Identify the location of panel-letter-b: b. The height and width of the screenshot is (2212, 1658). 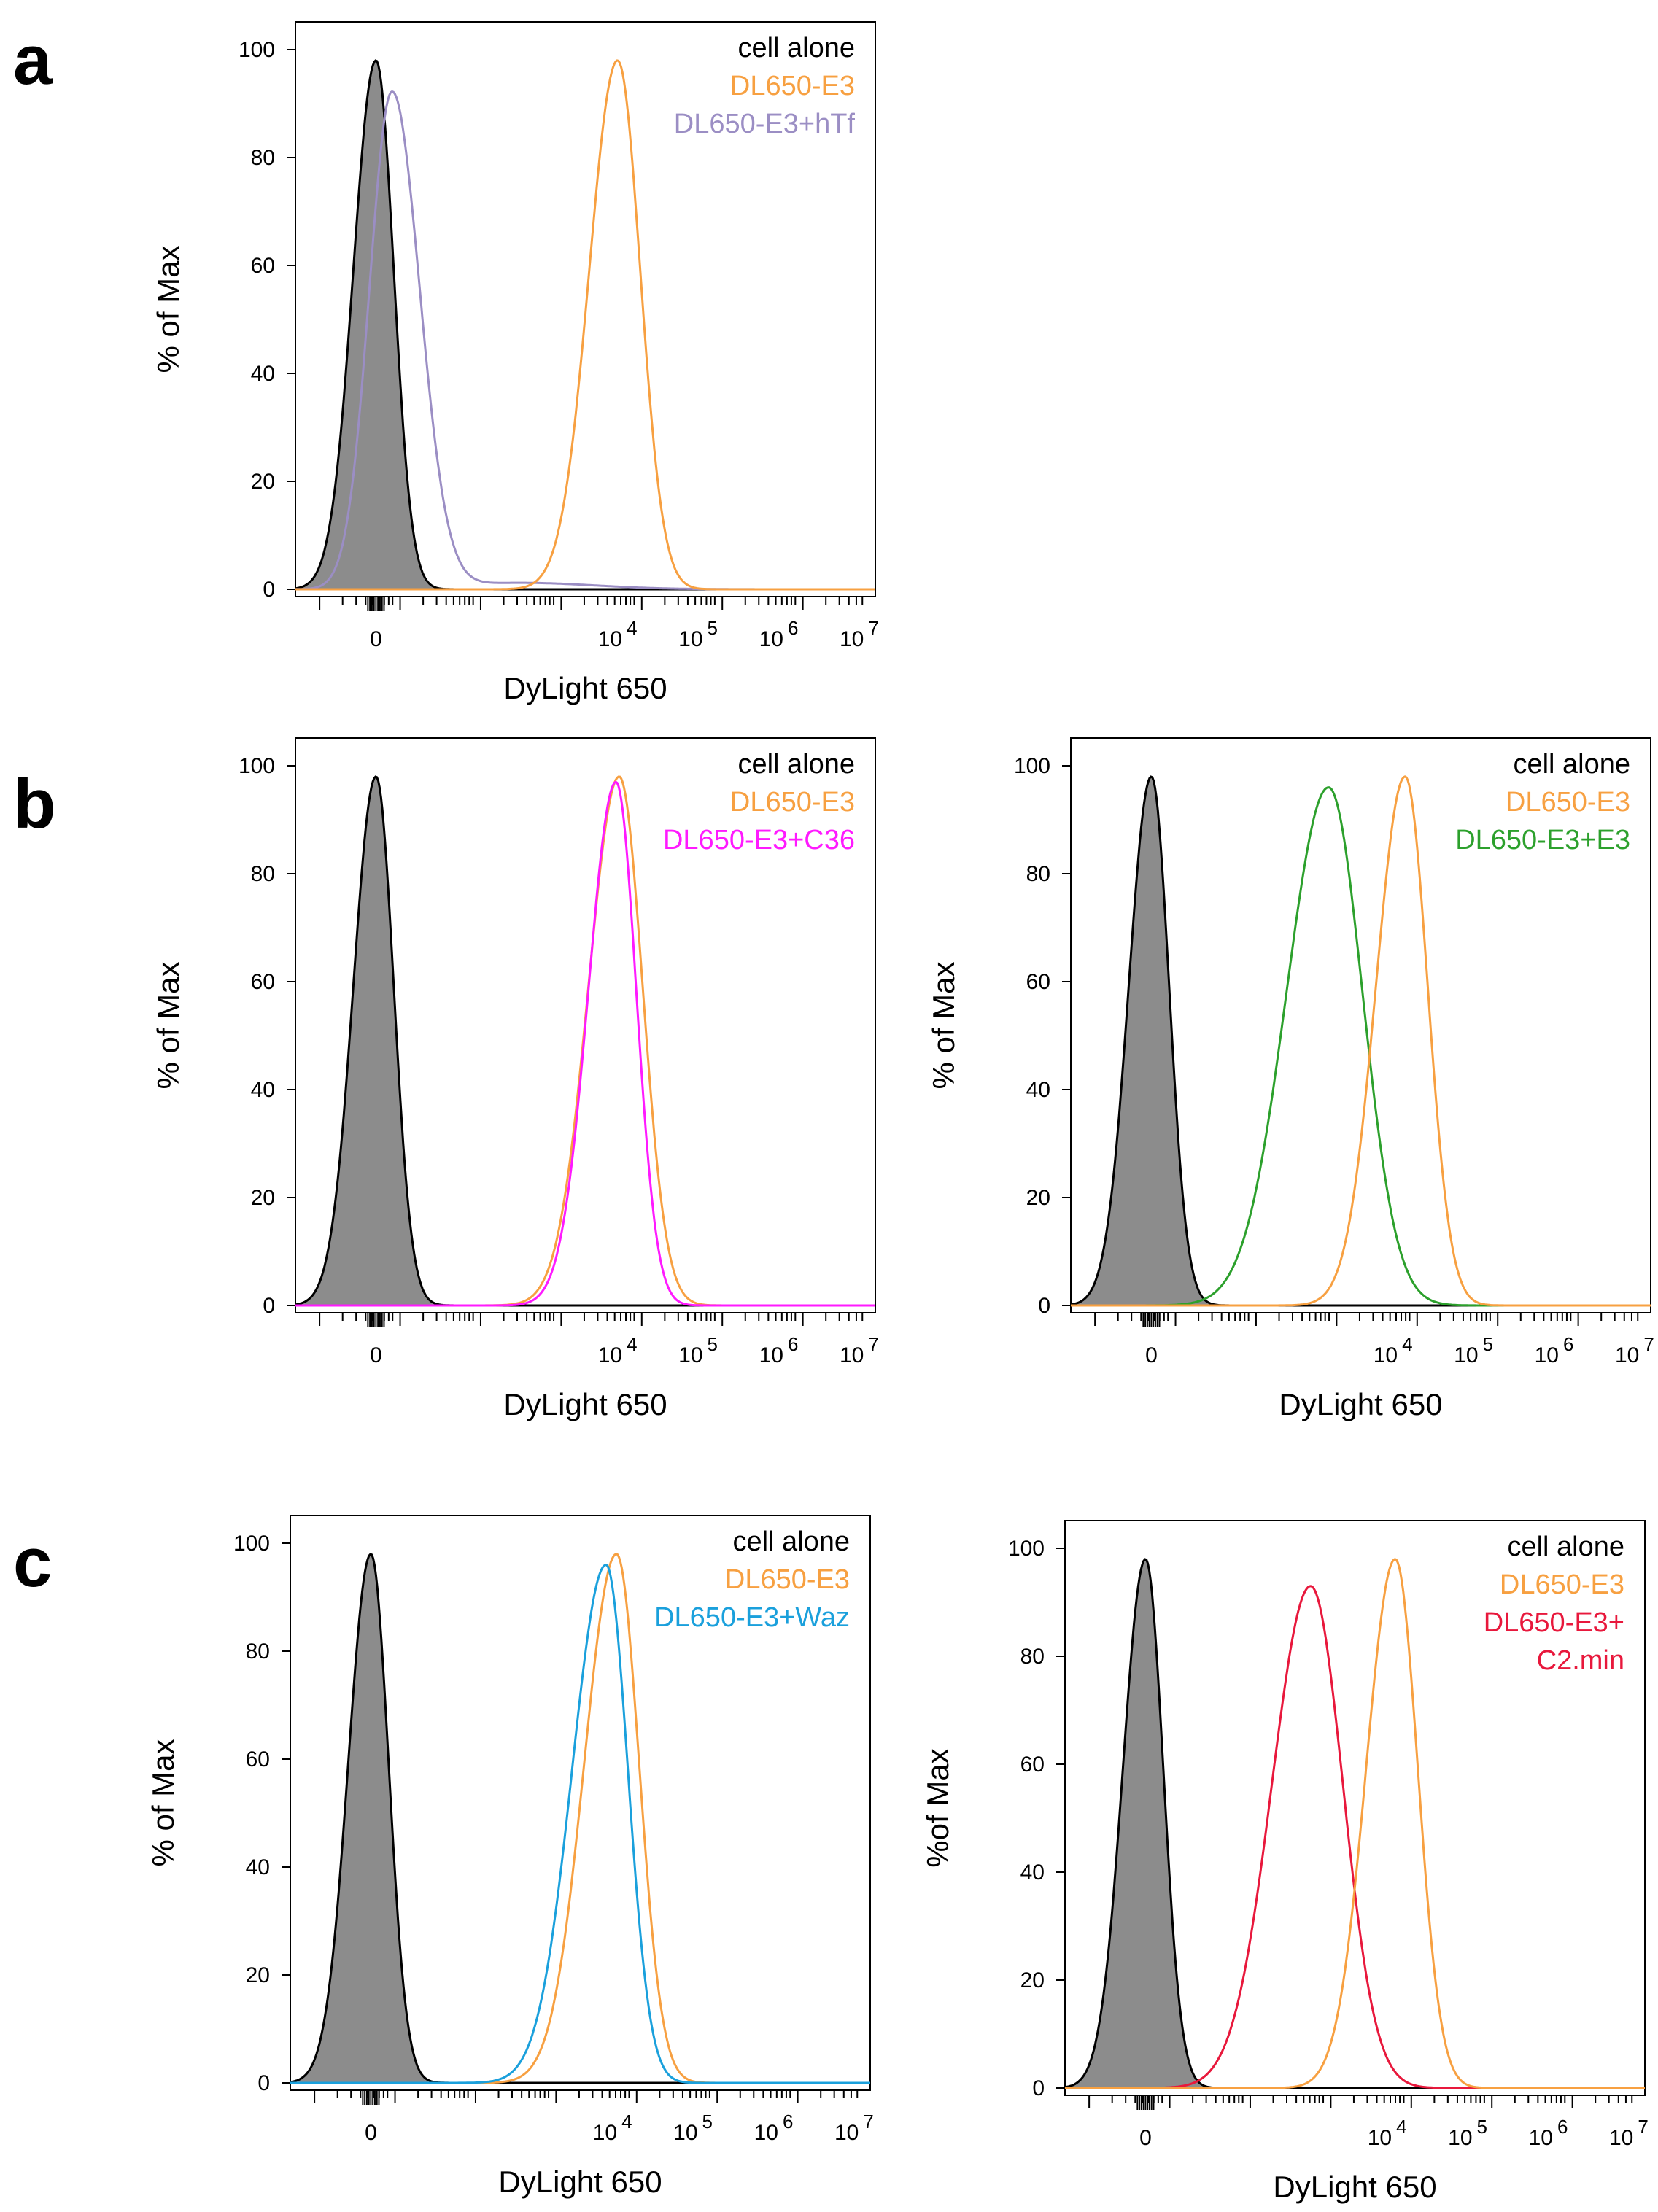
(34, 804).